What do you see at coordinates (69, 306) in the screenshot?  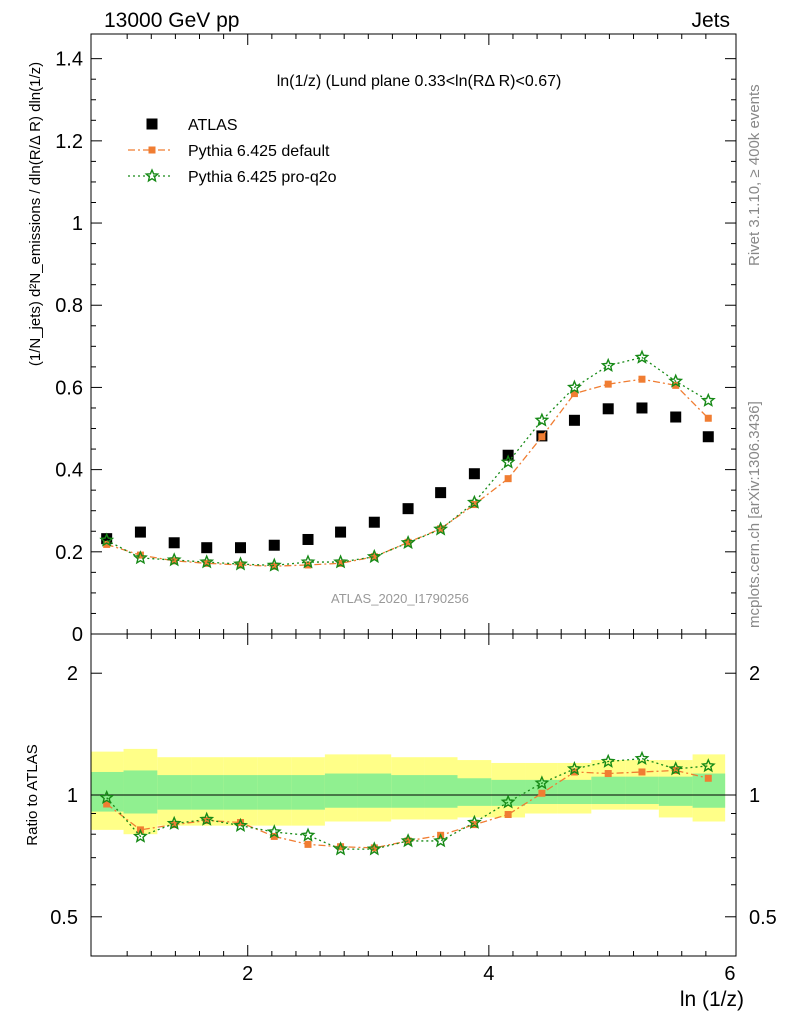 I see `main-y-tick-label: 0.8` at bounding box center [69, 306].